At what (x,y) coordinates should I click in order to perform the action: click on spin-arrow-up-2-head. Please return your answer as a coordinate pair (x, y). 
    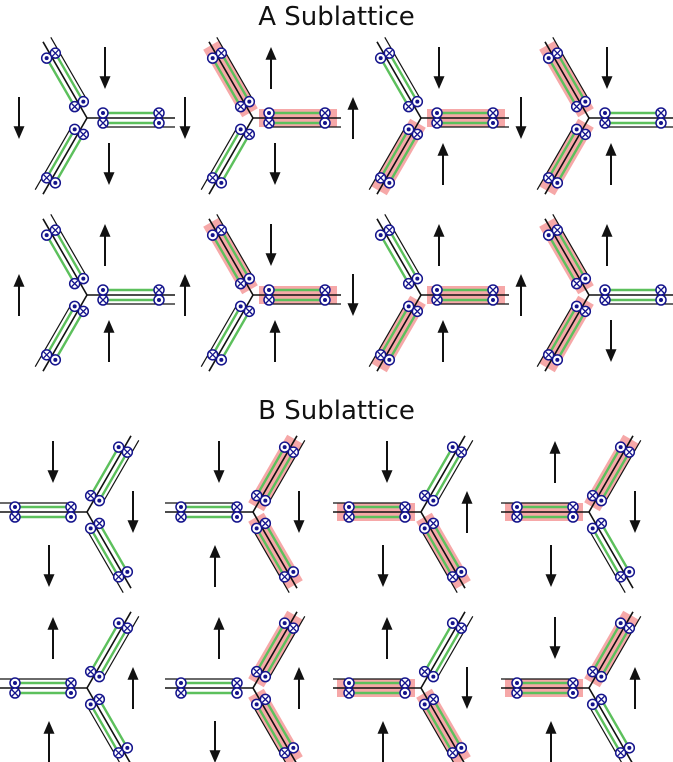
    Looking at the image, I should click on (551, 727).